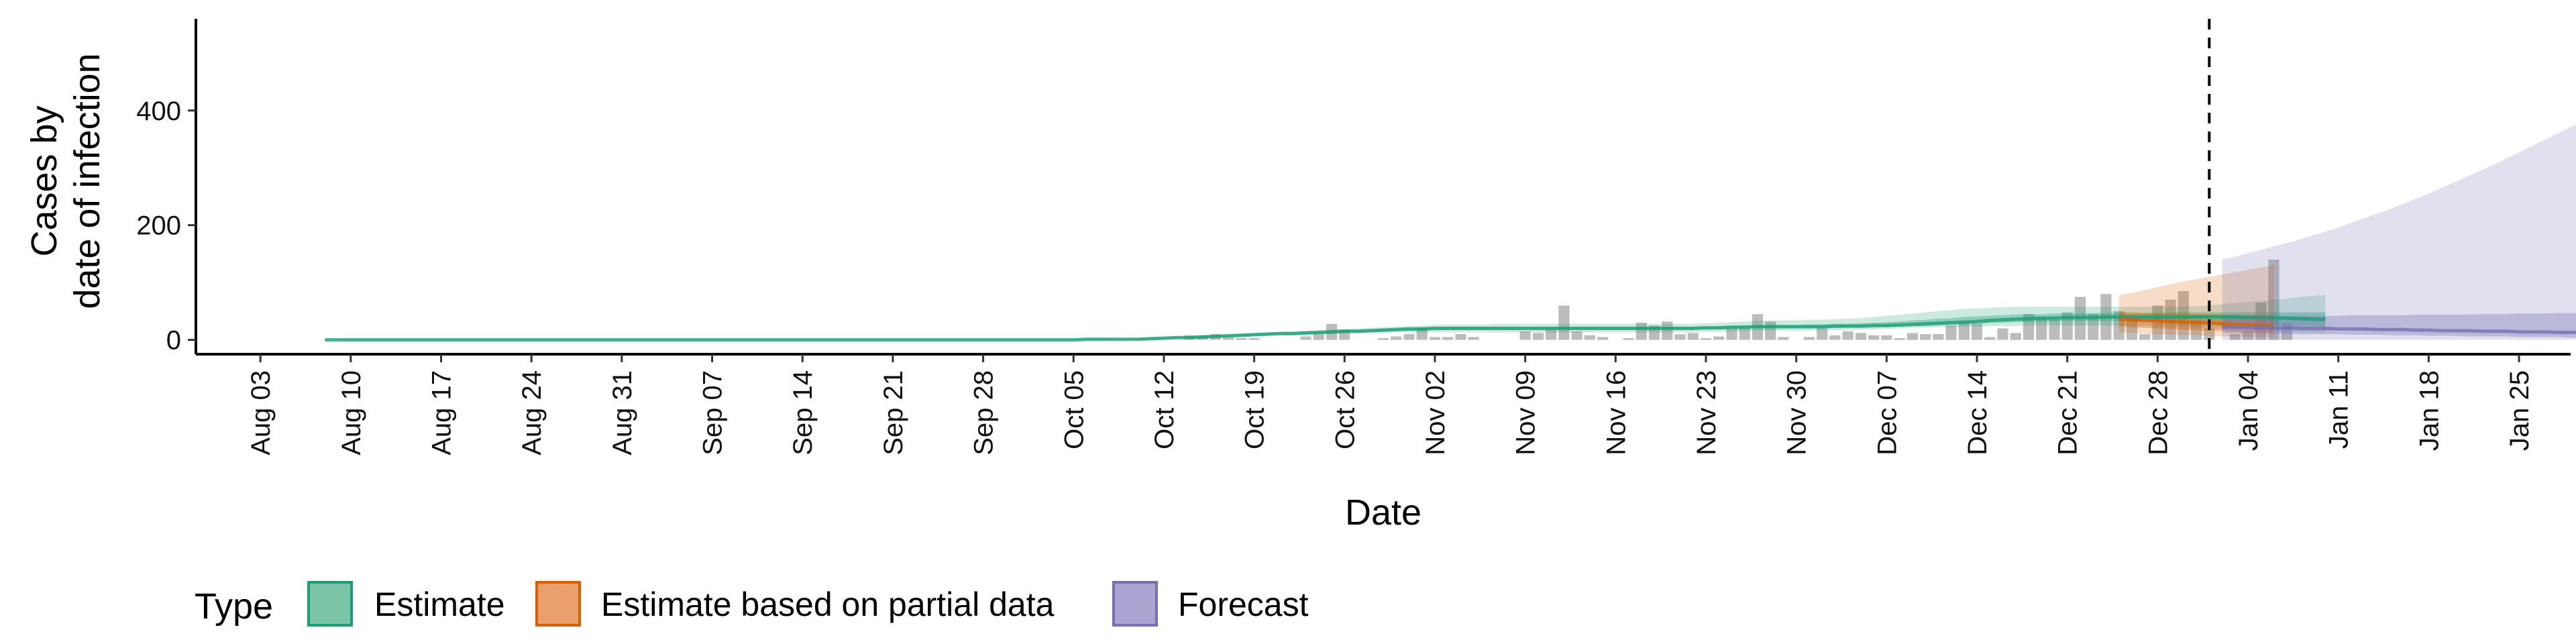 This screenshot has height=644, width=2576. Describe the element at coordinates (1616, 412) in the screenshot. I see `x-tick-label: Nov 16` at that location.